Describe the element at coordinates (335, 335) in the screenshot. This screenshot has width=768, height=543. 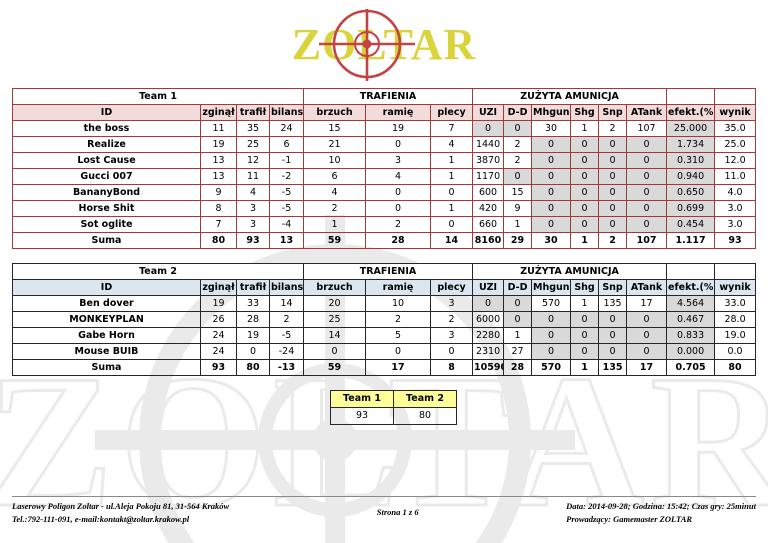
I see `stat-value: 14` at that location.